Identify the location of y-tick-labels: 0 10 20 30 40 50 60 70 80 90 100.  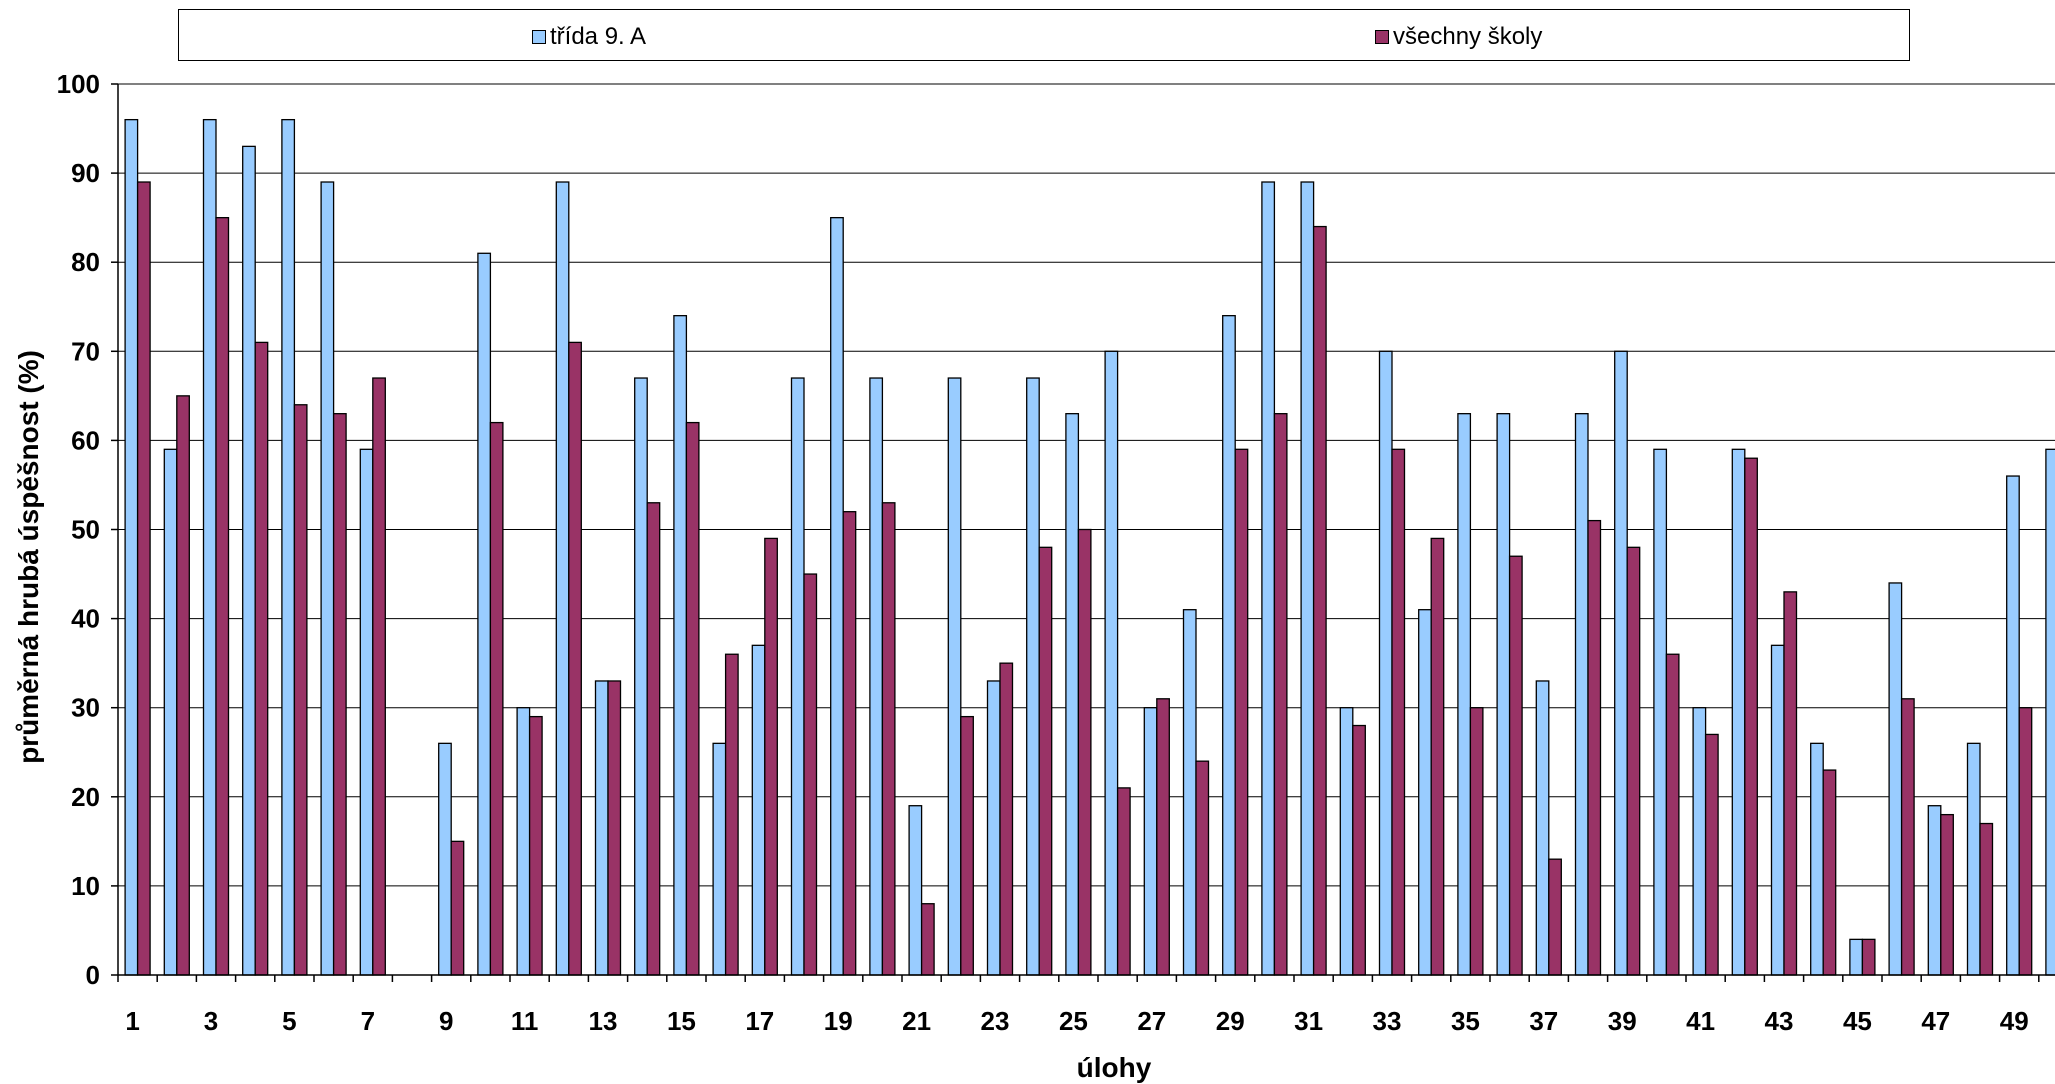
(78, 529).